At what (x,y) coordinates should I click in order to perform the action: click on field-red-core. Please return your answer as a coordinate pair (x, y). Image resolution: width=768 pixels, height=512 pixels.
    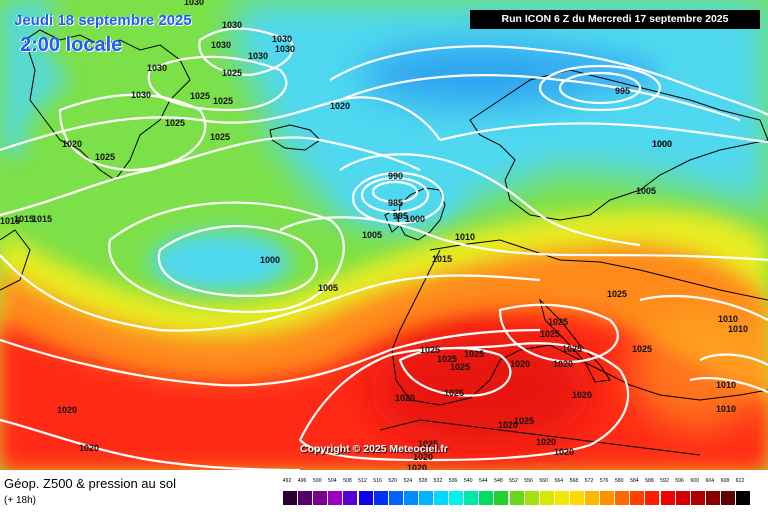
    Looking at the image, I should click on (480, 390).